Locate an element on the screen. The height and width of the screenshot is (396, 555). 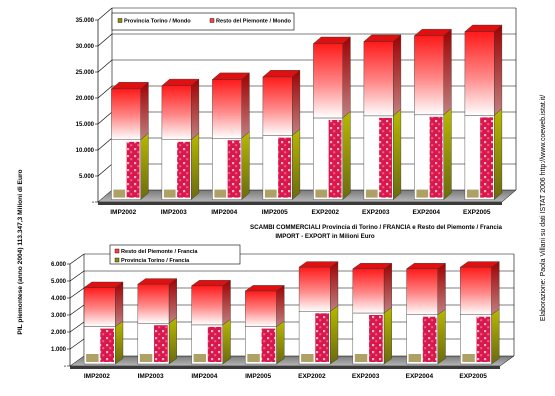
y-tick-label: 3.000 is located at coordinates (59, 316).